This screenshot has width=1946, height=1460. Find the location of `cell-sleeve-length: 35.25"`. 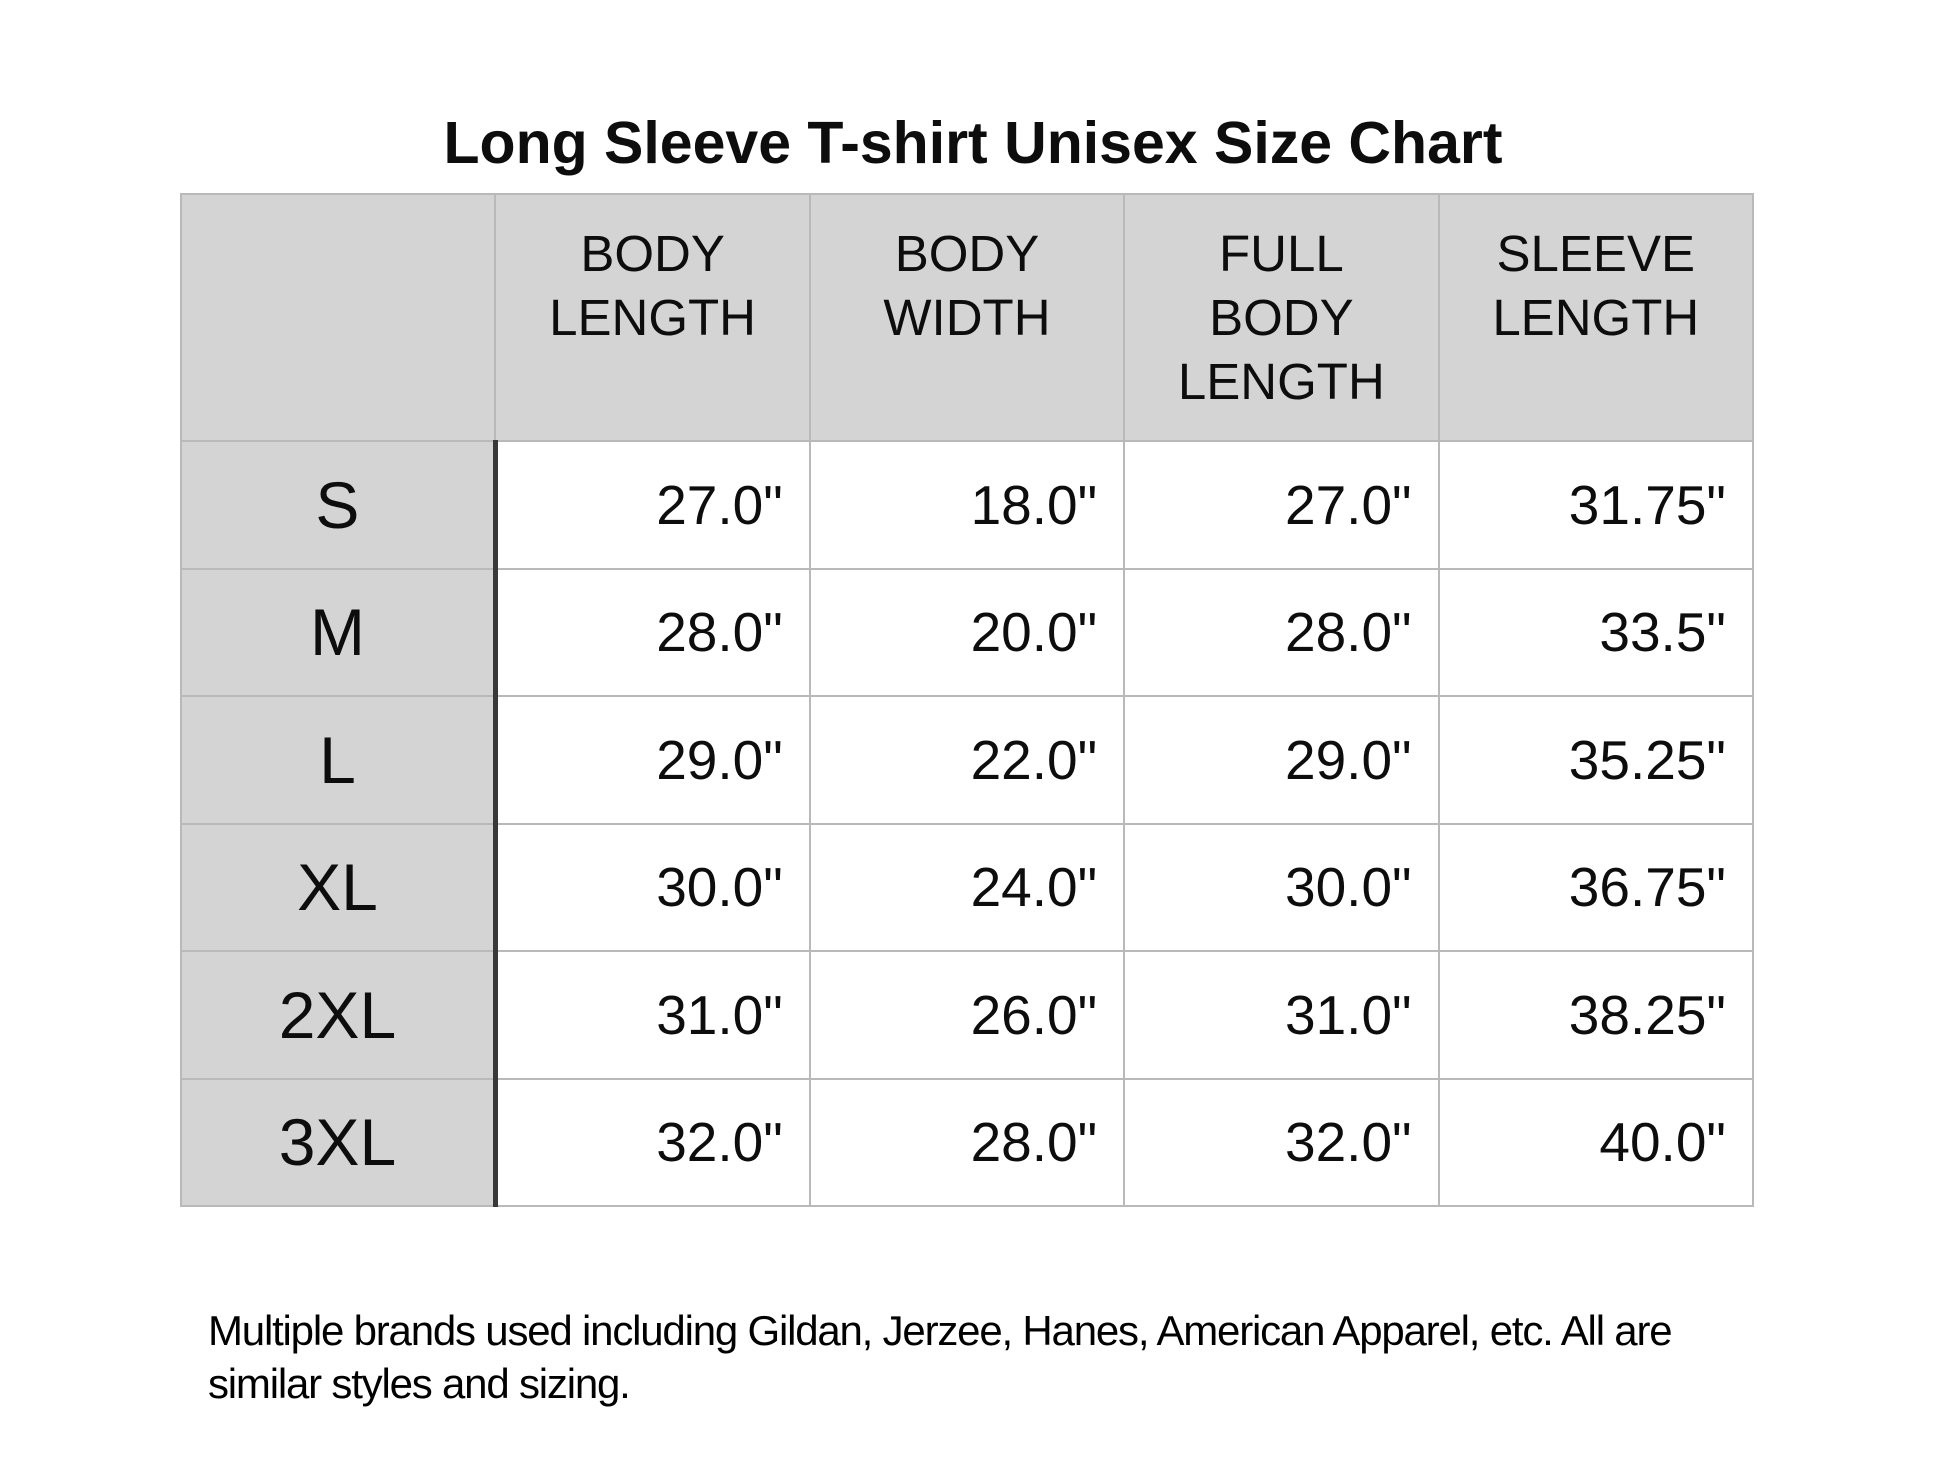

cell-sleeve-length: 35.25" is located at coordinates (1595, 760).